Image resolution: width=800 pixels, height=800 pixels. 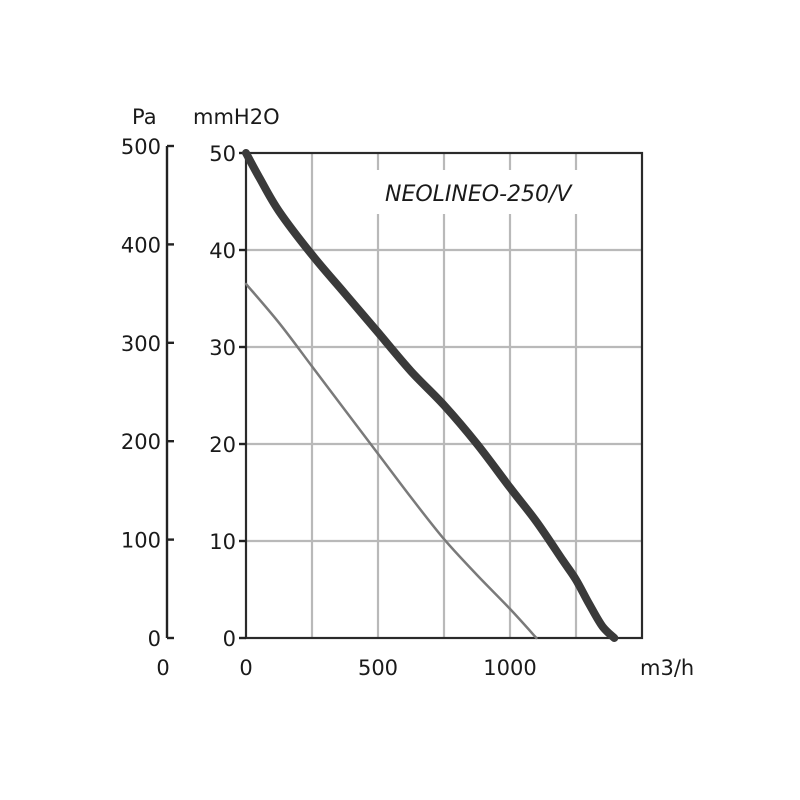 What do you see at coordinates (141, 442) in the screenshot?
I see `pa-tick-label: 200` at bounding box center [141, 442].